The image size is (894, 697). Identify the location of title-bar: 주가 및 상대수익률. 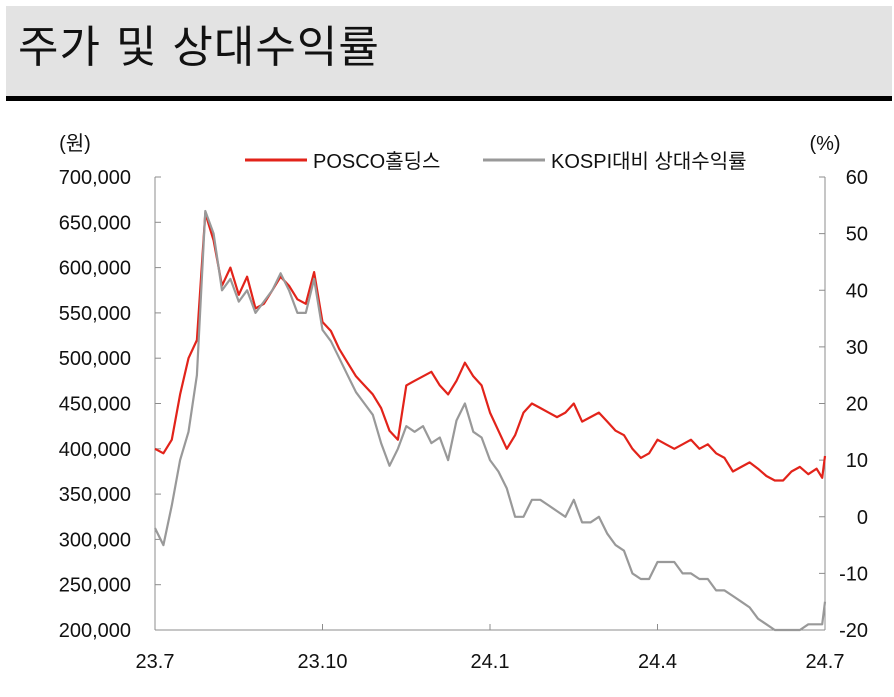
(449, 53).